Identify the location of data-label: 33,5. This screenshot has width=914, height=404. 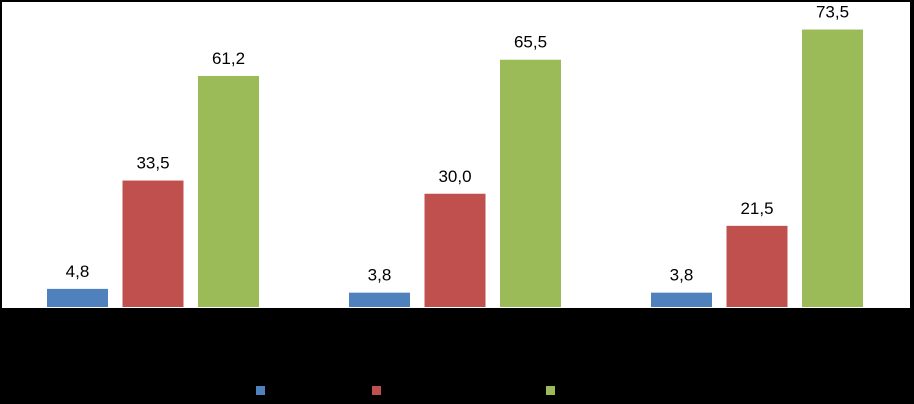
(152, 163).